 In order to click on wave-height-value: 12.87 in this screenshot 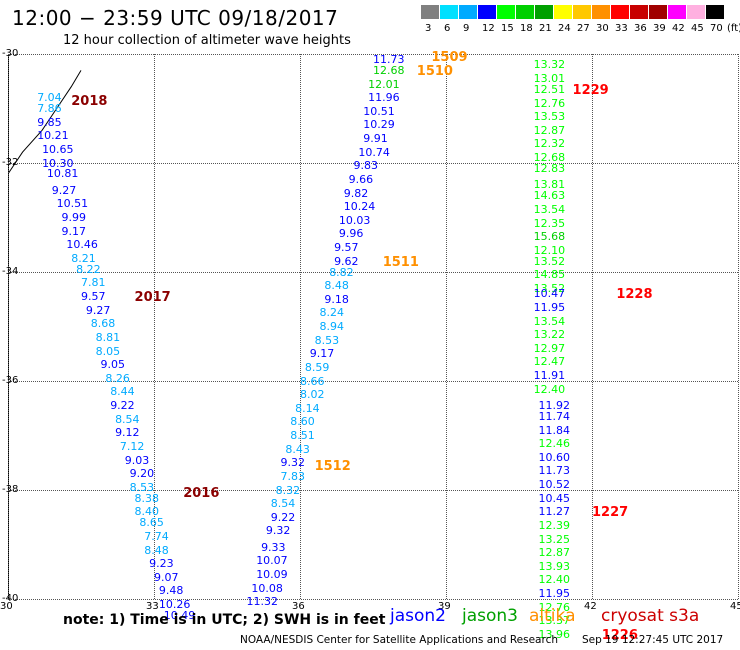, I will do `click(554, 553)`.